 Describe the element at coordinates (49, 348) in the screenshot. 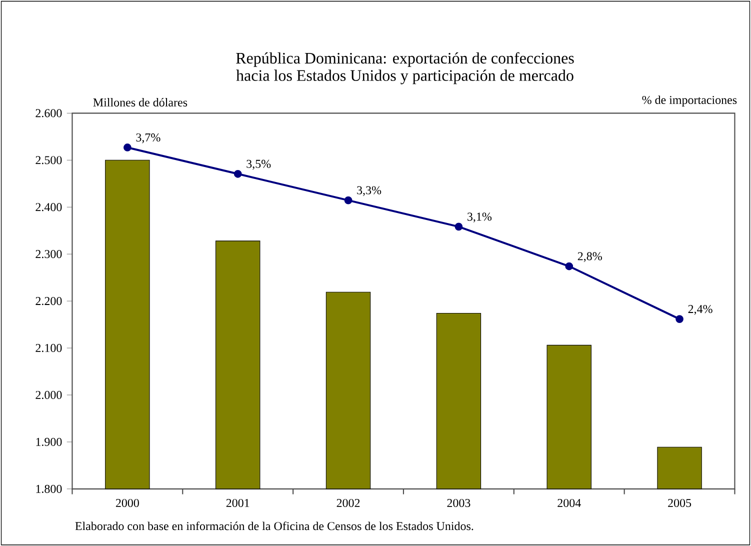

I see `y-tick-label: 2.100` at that location.